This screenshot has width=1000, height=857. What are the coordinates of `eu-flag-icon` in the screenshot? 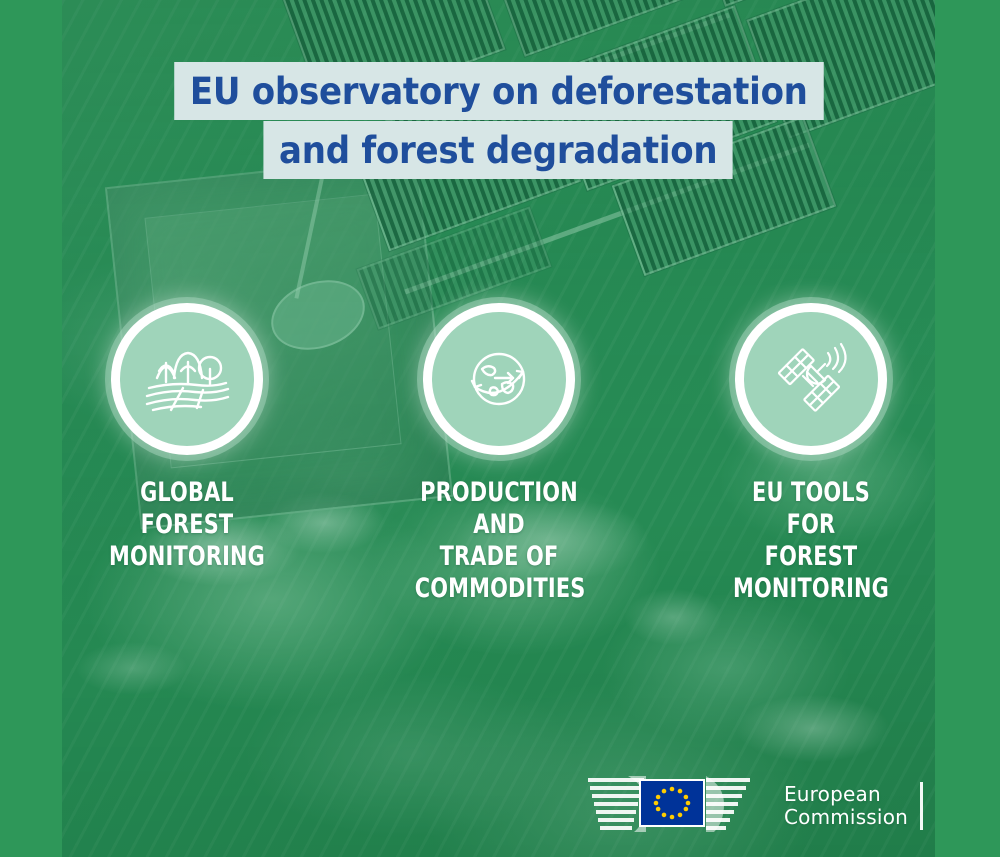 It's located at (679, 805).